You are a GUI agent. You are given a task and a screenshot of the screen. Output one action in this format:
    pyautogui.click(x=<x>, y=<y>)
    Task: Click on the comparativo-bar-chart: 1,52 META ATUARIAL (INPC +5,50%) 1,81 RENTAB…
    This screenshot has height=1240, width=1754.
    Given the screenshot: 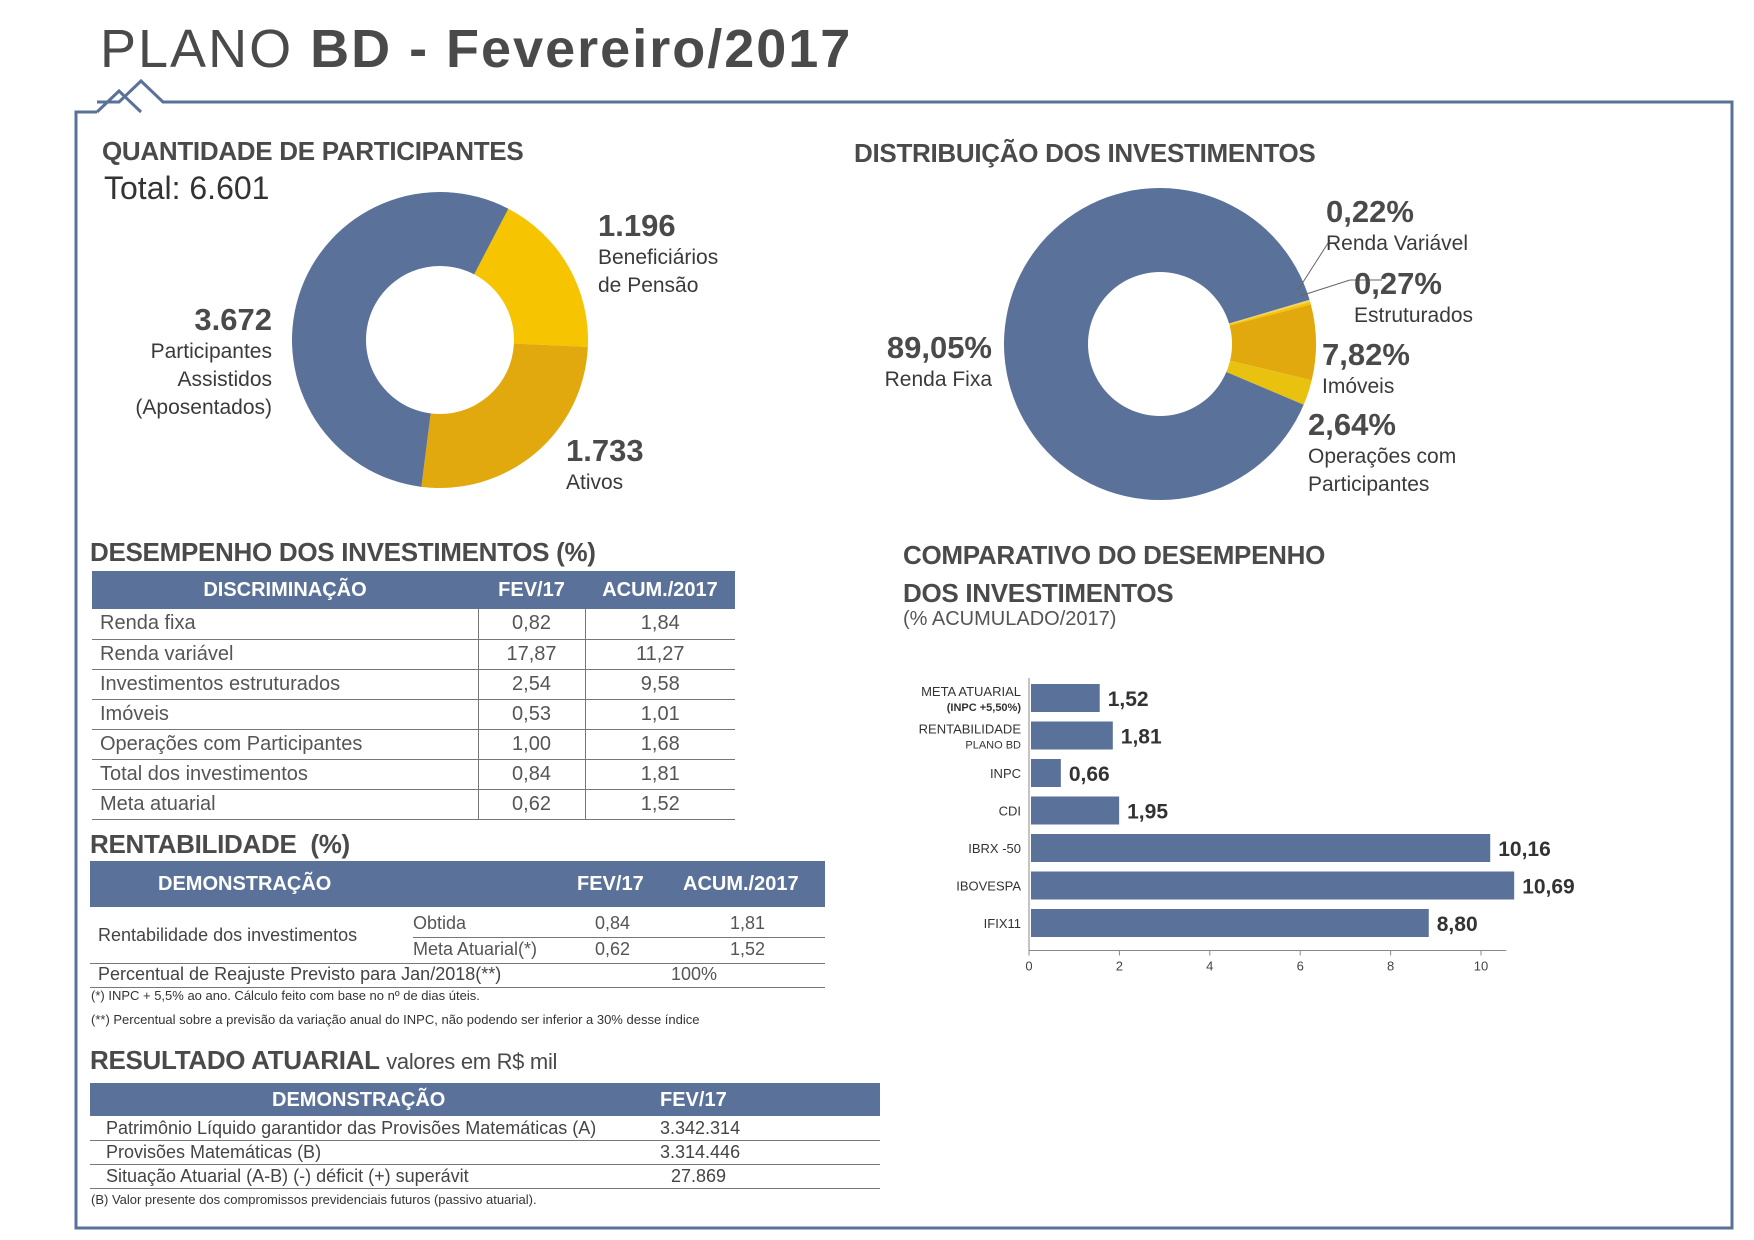 What is the action you would take?
    pyautogui.click(x=1247, y=826)
    